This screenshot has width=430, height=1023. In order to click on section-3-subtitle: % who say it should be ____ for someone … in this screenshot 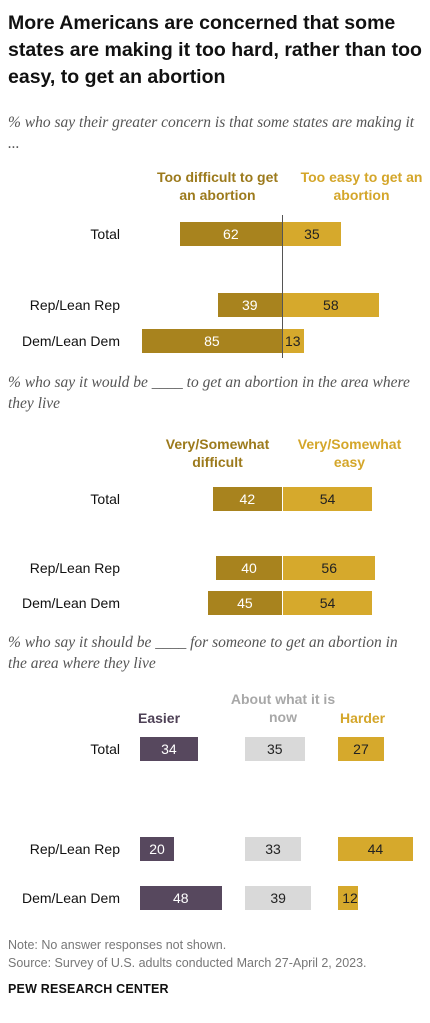, I will do `click(203, 653)`.